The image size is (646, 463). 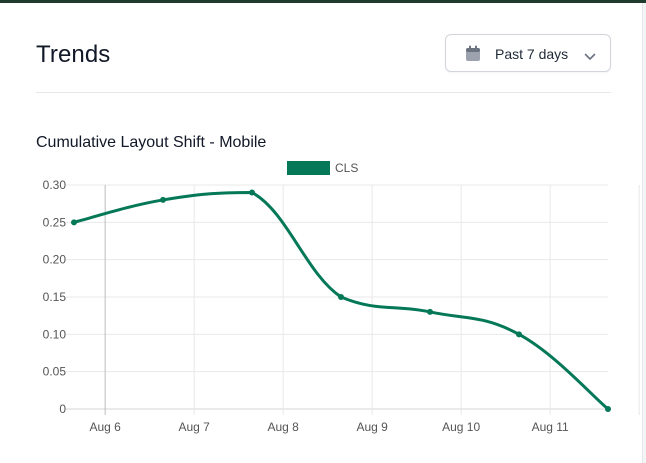 What do you see at coordinates (323, 92) in the screenshot?
I see `header-divider` at bounding box center [323, 92].